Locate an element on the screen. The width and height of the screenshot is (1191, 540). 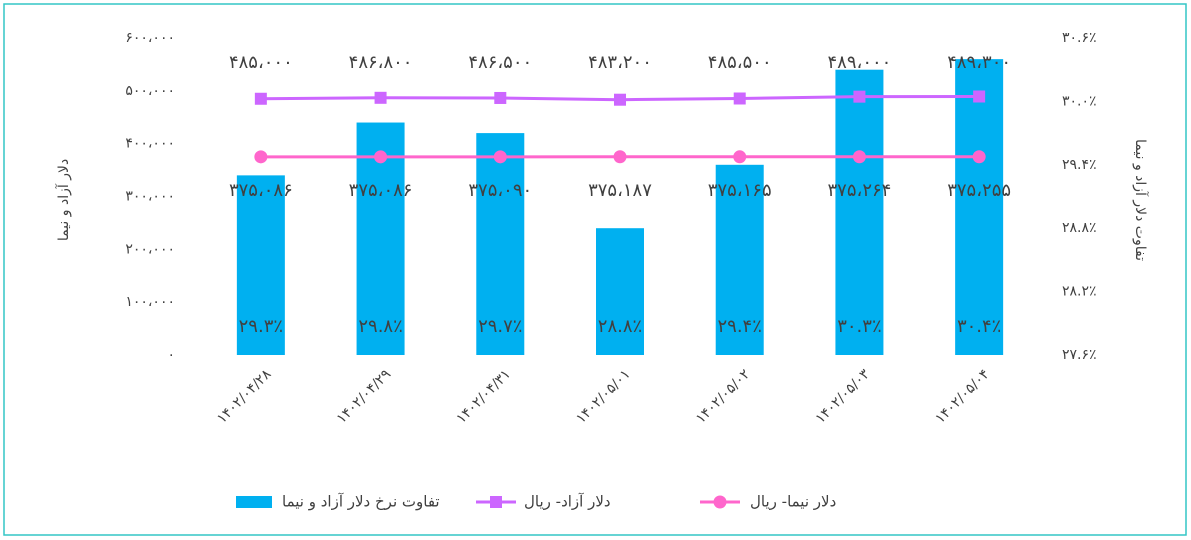
y2-tick-label: ۲۸.۲٪ is located at coordinates (1079, 292).